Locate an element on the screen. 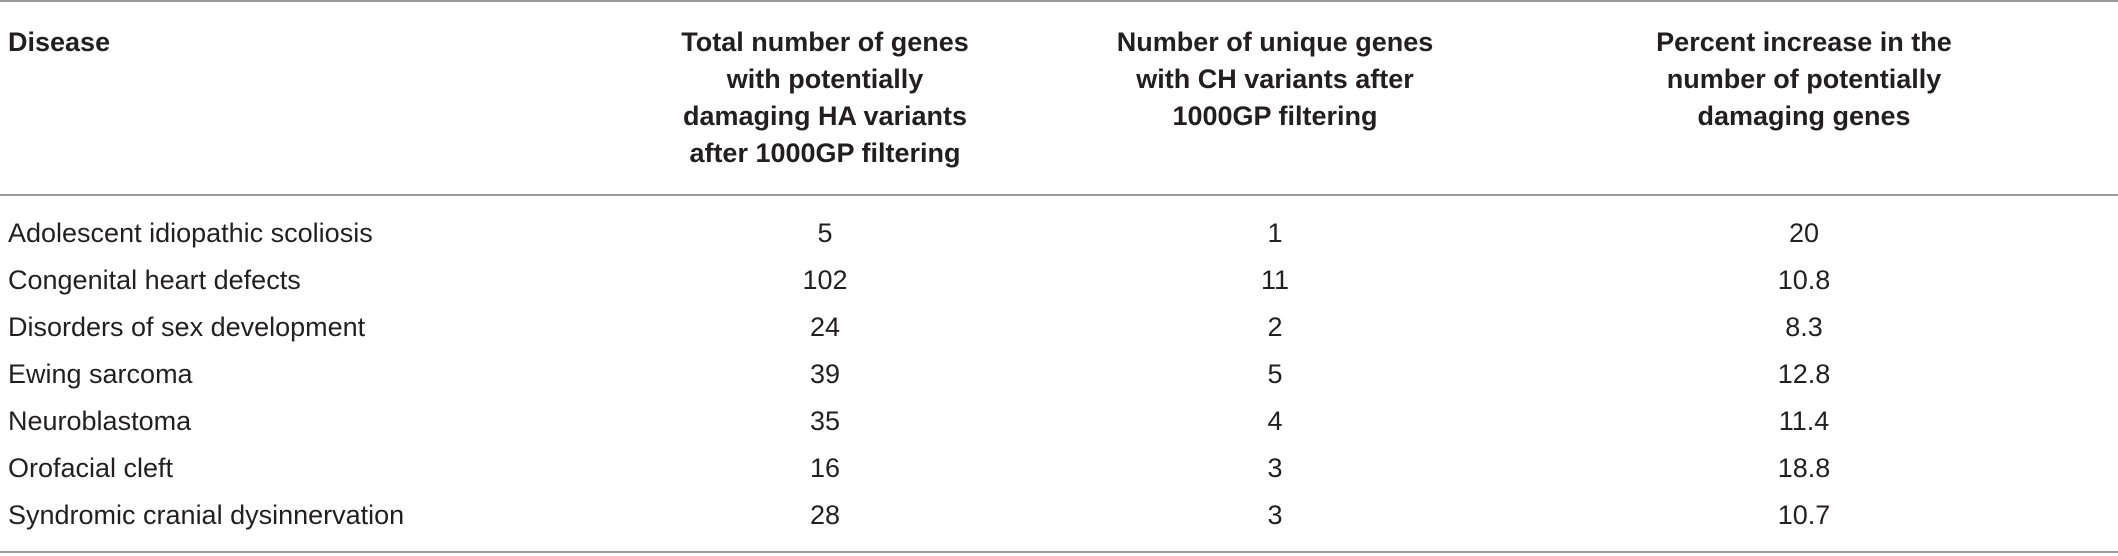 This screenshot has height=556, width=2118. cell-total-genes: 5 is located at coordinates (825, 233).